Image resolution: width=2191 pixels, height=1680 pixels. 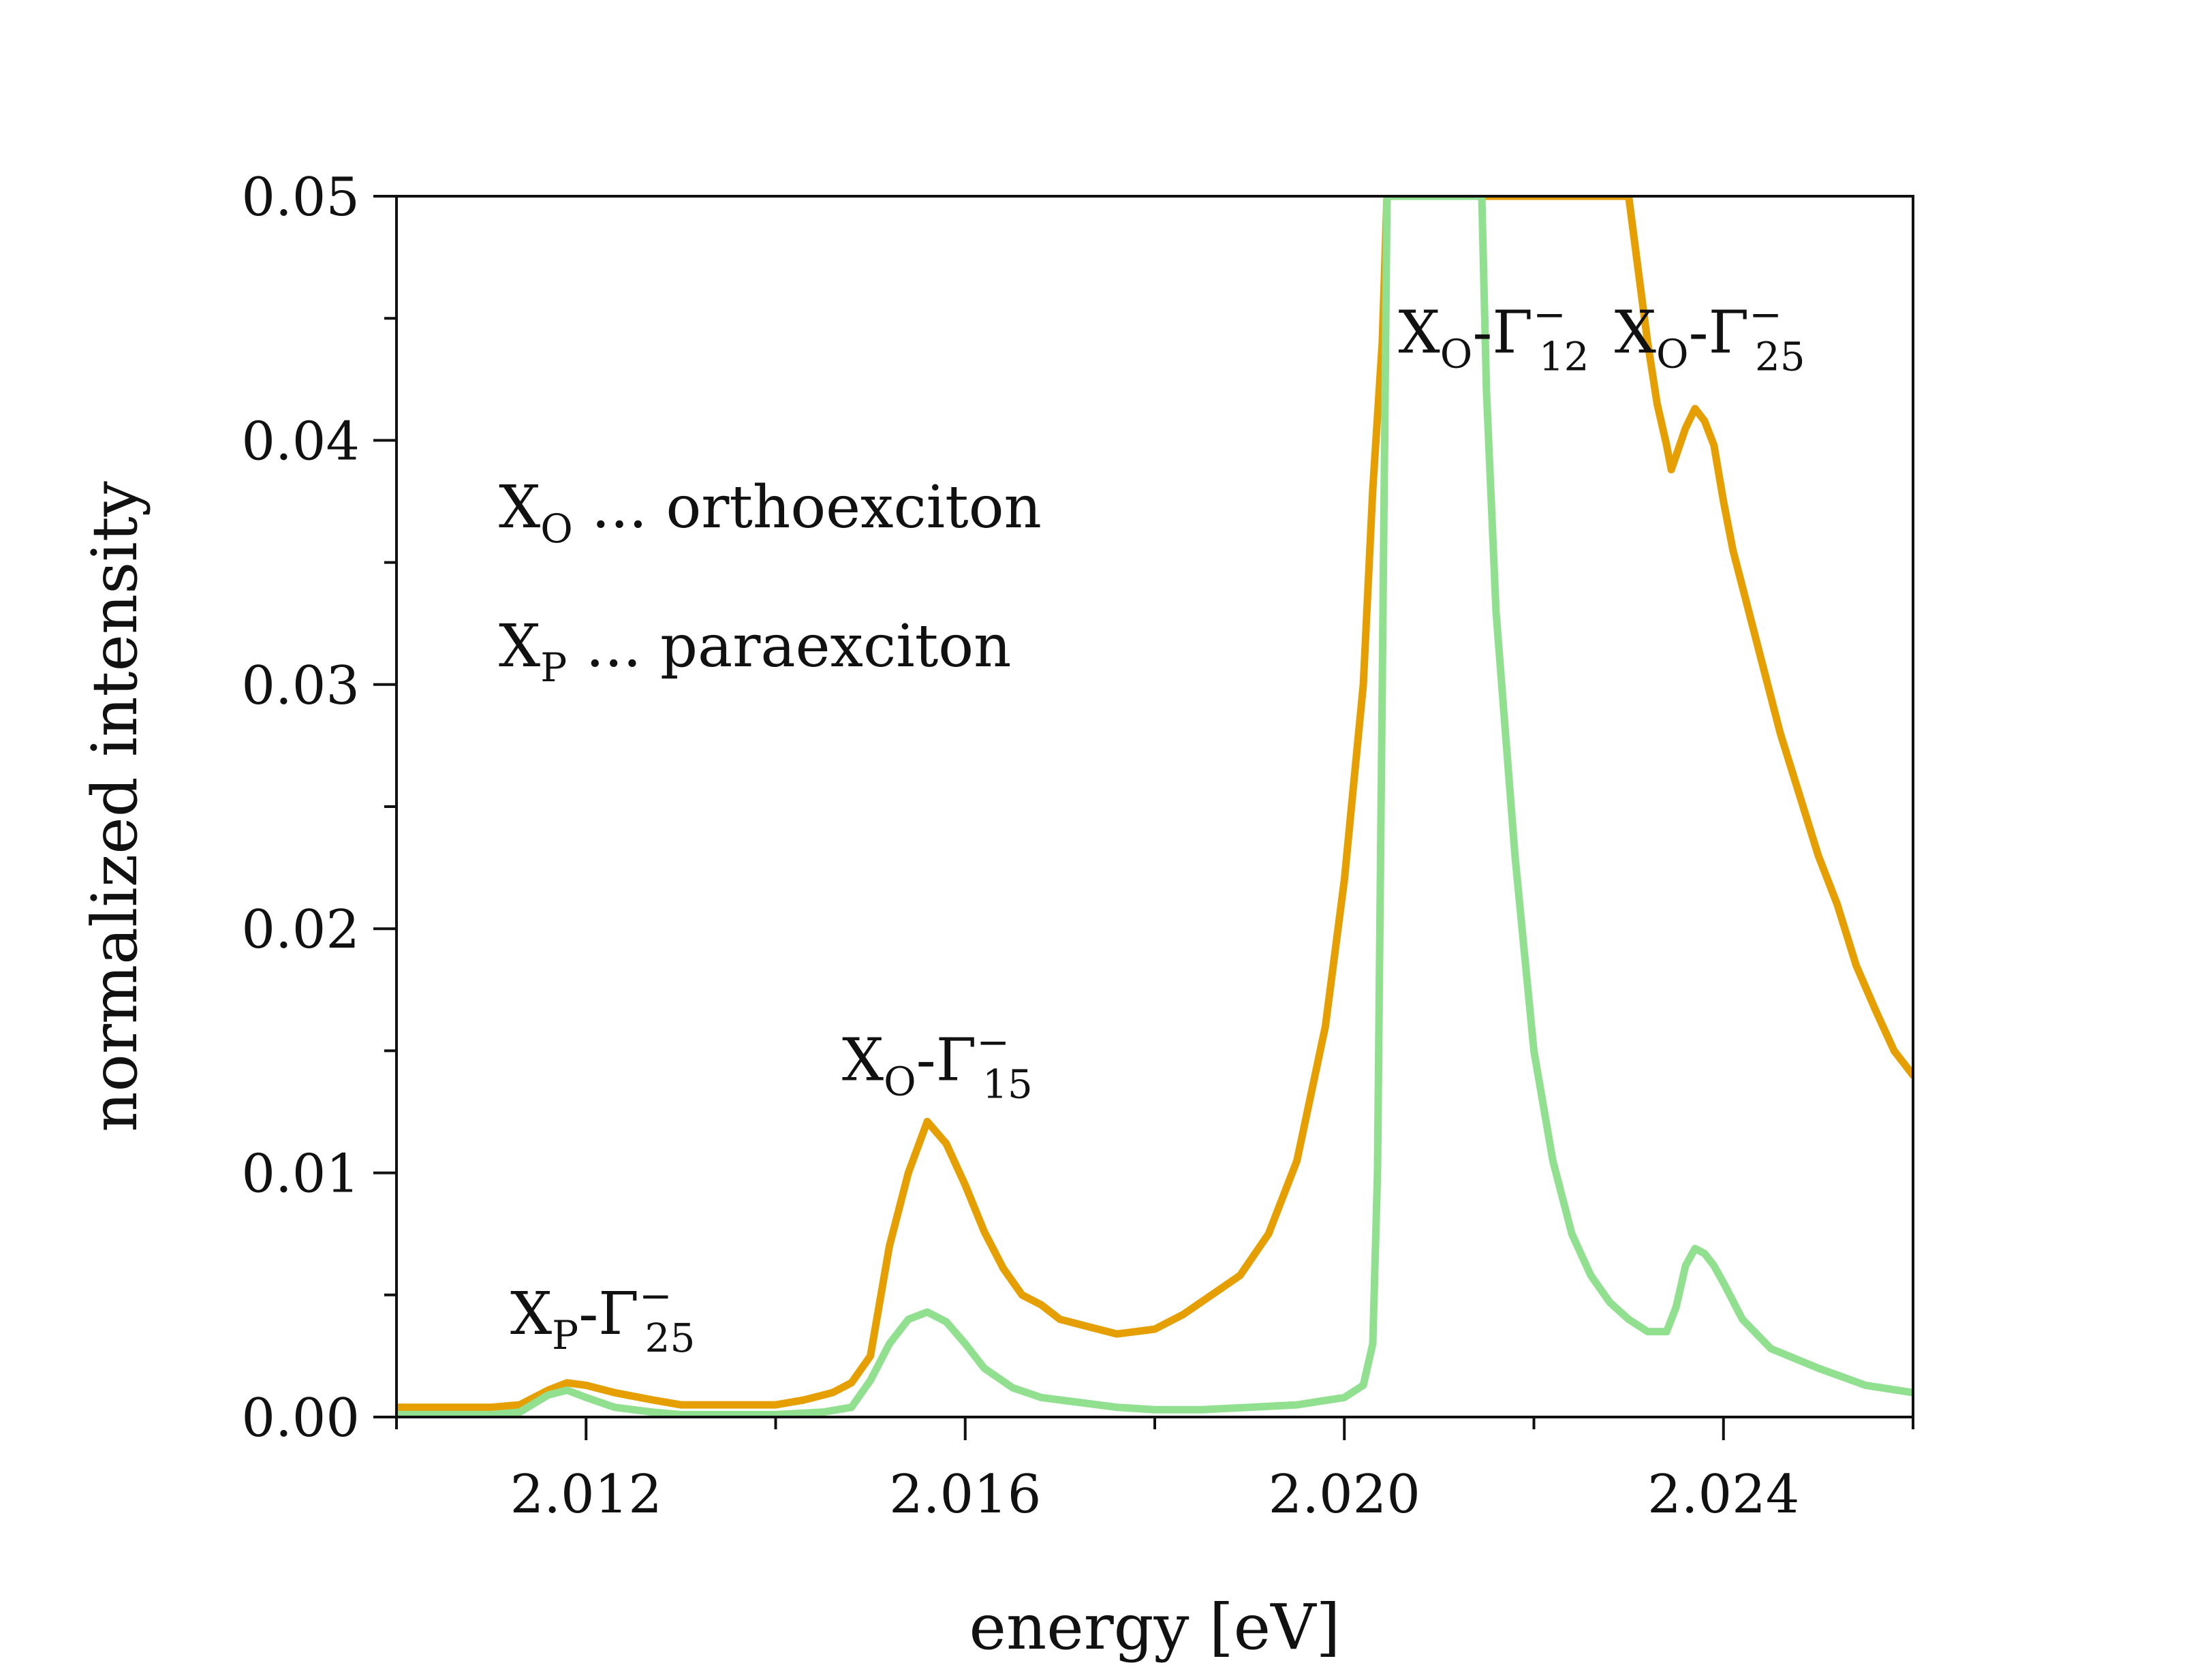 I want to click on y-tick-label: 0.05, so click(x=300, y=197).